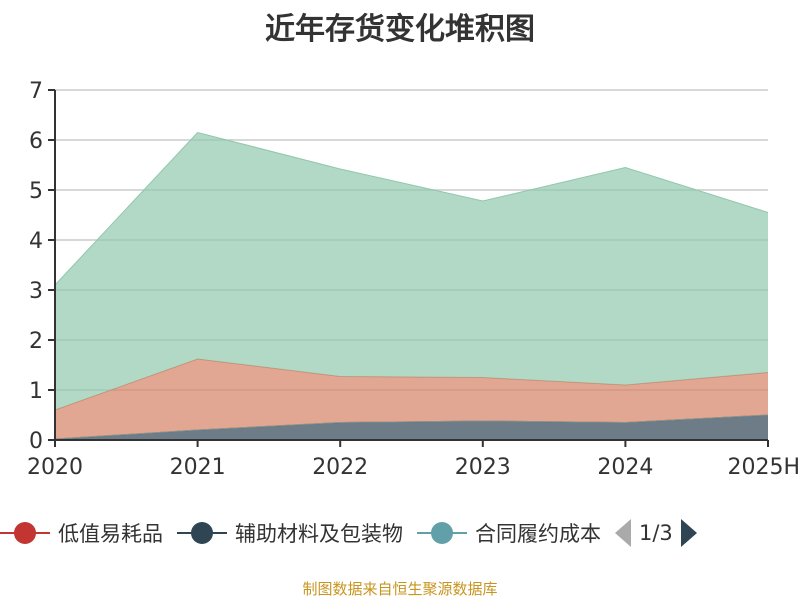 The height and width of the screenshot is (600, 800). What do you see at coordinates (198, 467) in the screenshot?
I see `x-tick-label: 2021` at bounding box center [198, 467].